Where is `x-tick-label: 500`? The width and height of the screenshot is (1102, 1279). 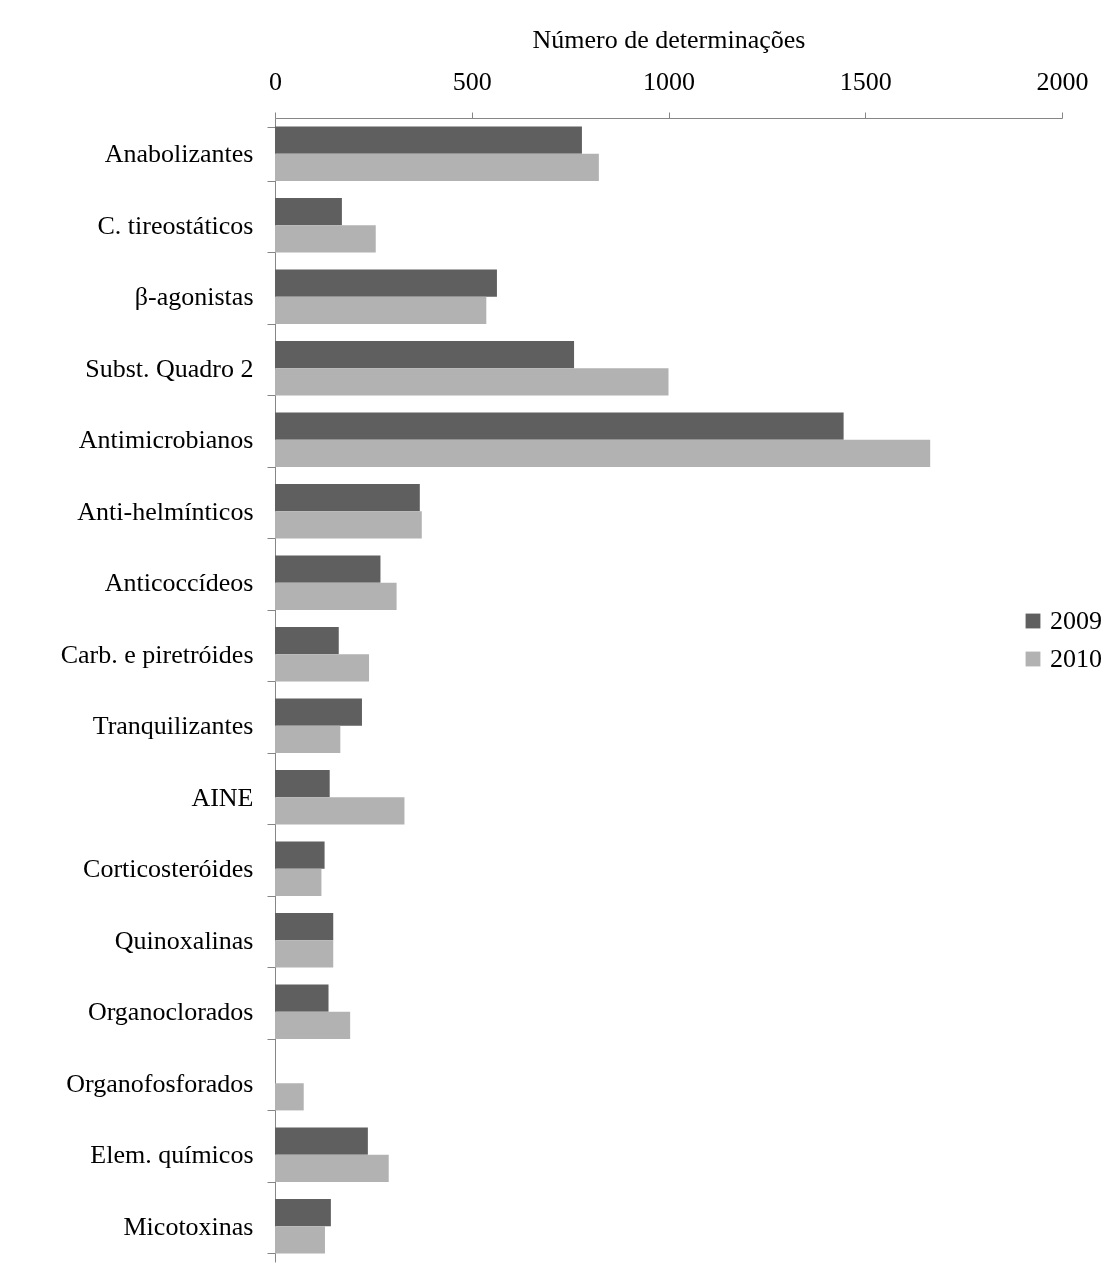
x-tick-label: 500 is located at coordinates (472, 81).